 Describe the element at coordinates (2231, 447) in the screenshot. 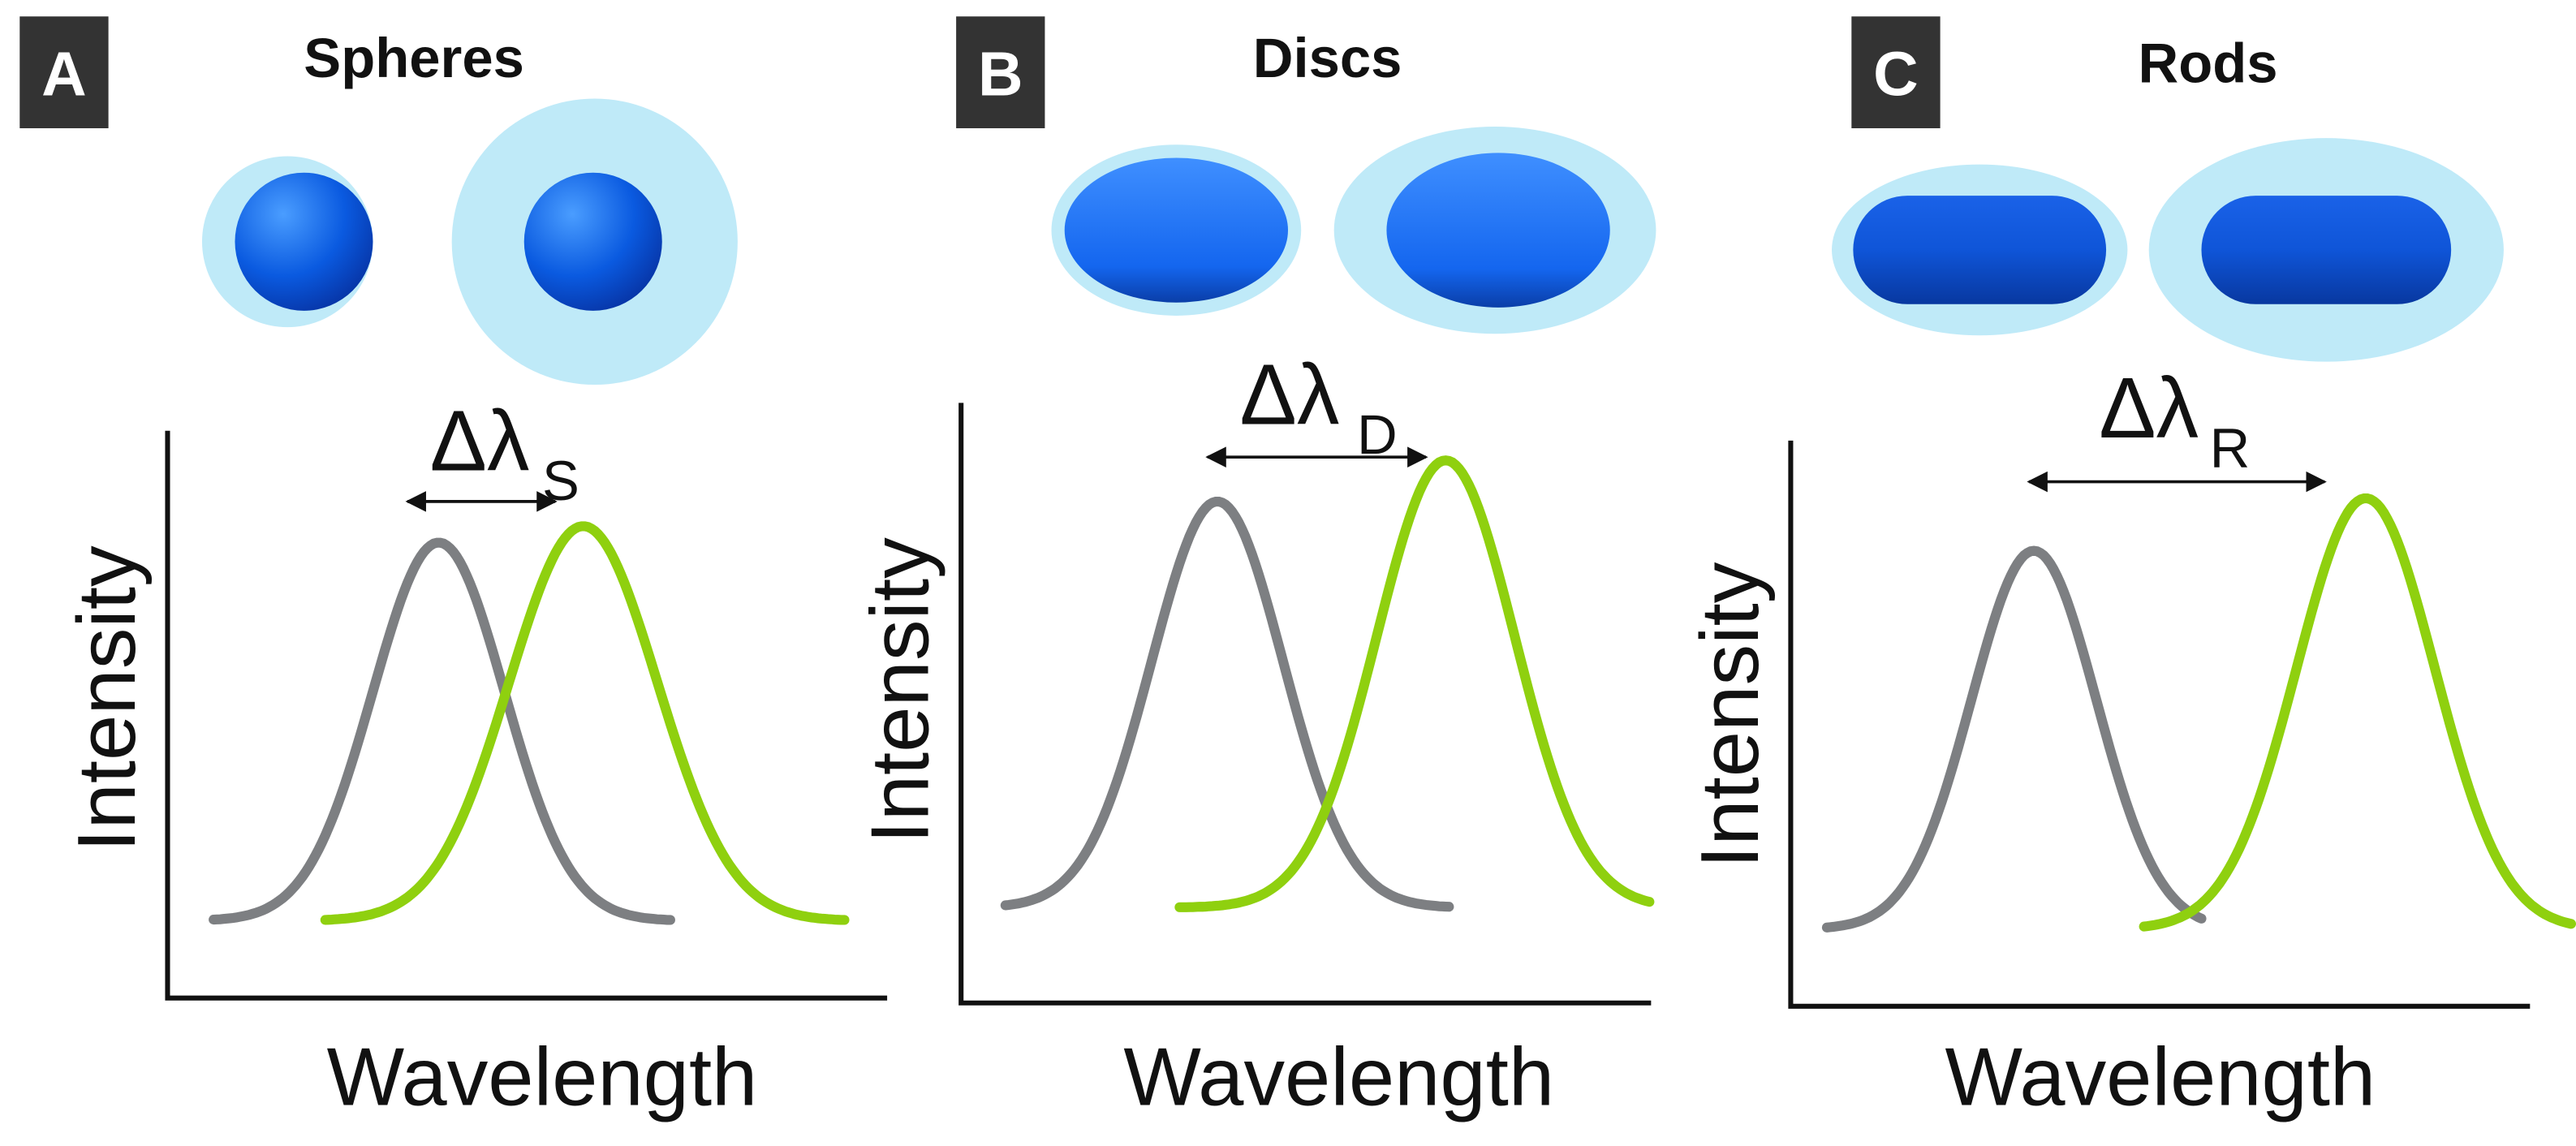

I see `shift-subscript: R` at that location.